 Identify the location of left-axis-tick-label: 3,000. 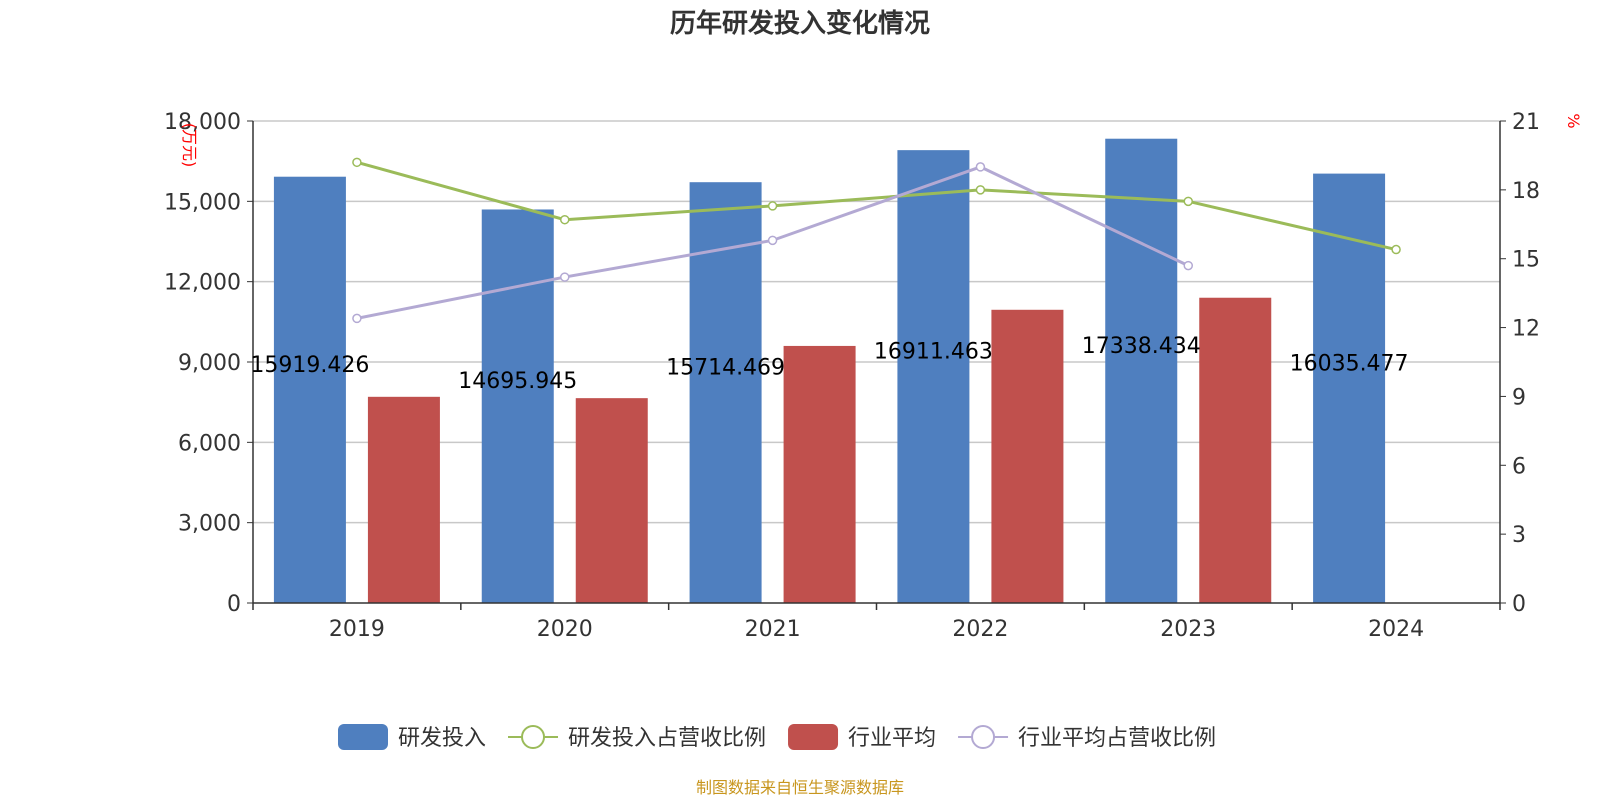
(209, 524).